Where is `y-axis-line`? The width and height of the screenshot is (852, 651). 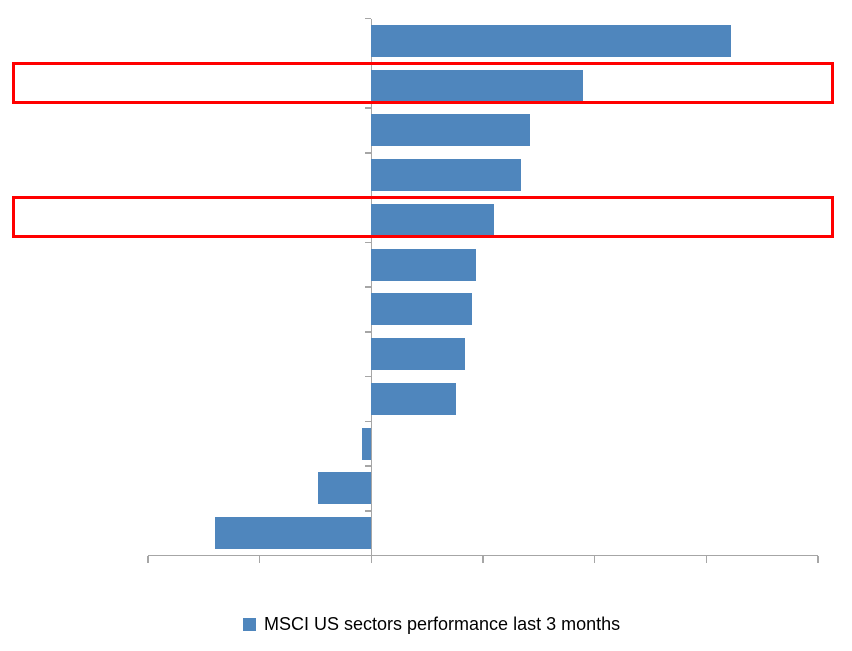 y-axis-line is located at coordinates (371, 287).